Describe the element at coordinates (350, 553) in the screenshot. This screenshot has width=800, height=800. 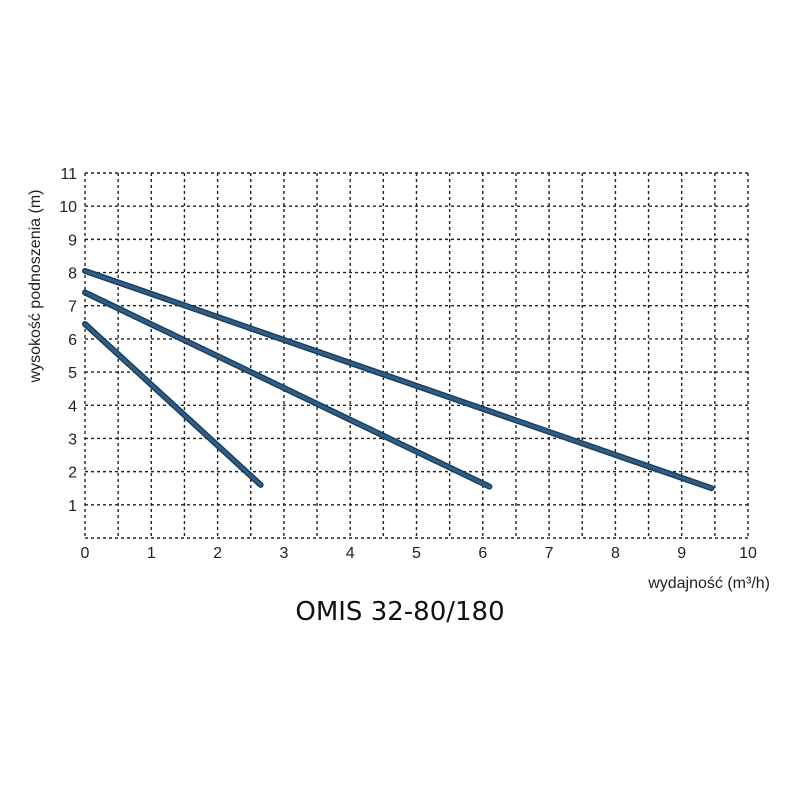
I see `x-tick-label: 4` at that location.